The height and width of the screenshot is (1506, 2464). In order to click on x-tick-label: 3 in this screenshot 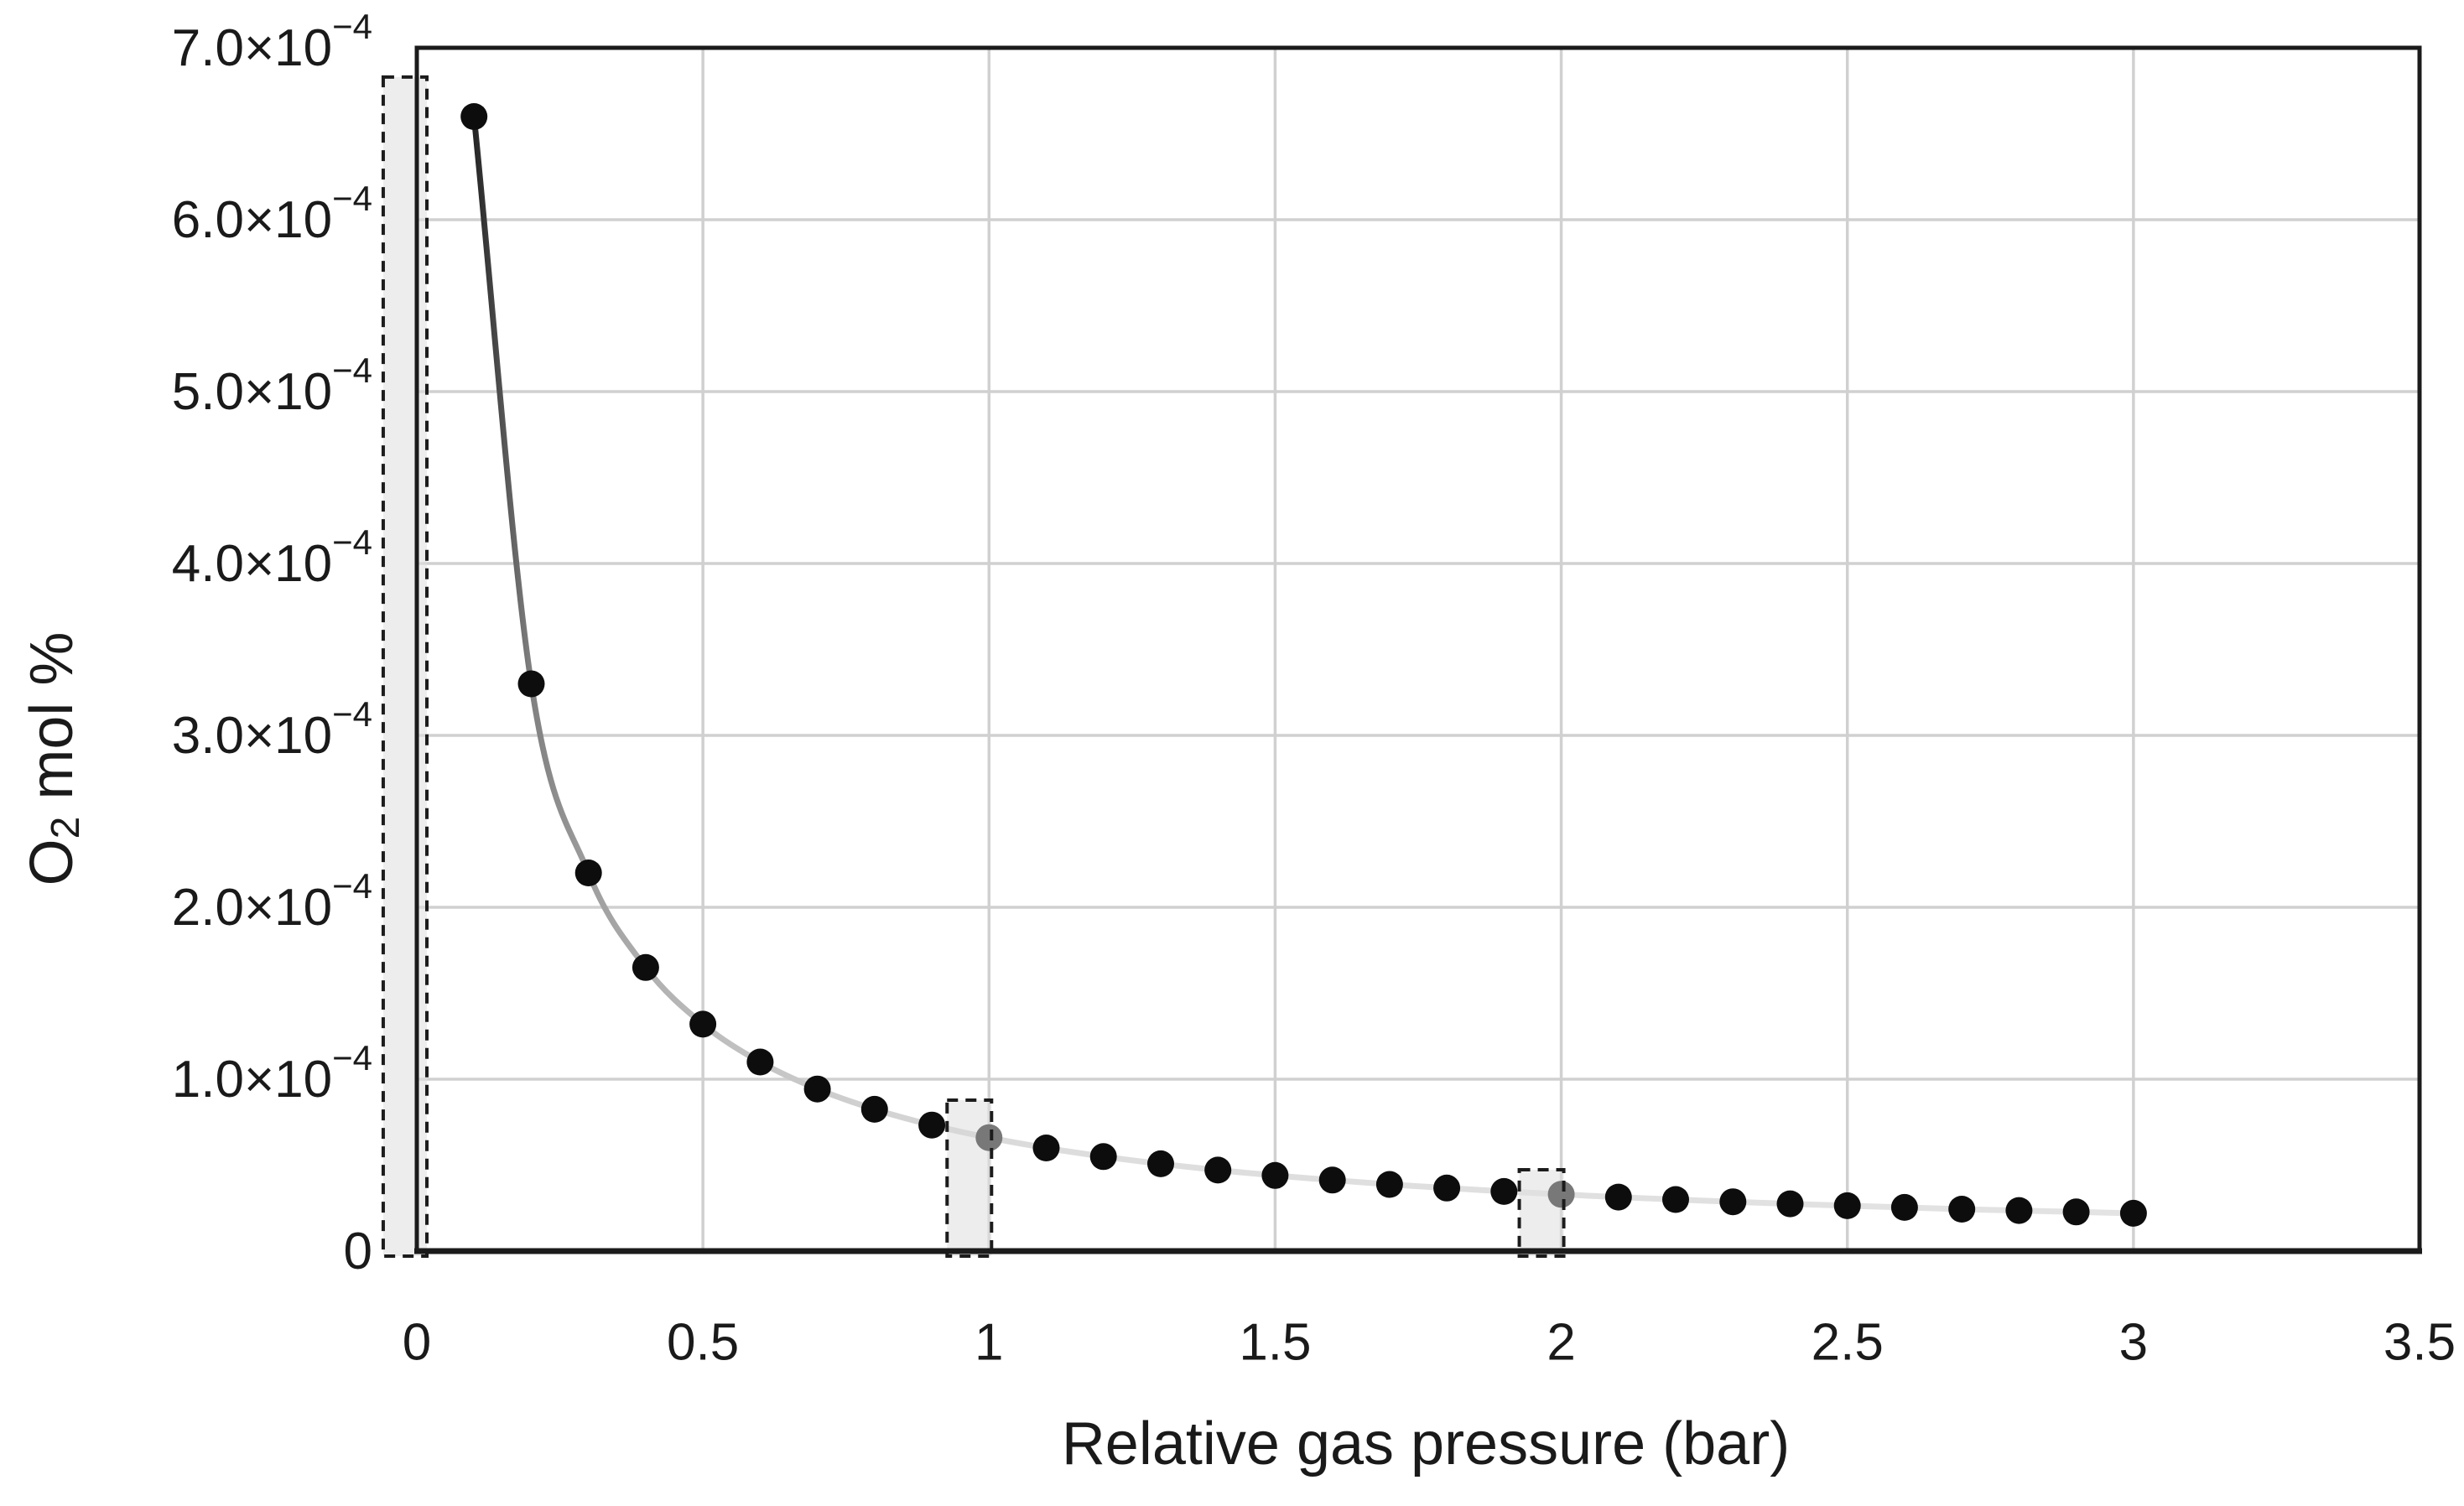, I will do `click(2133, 1343)`.